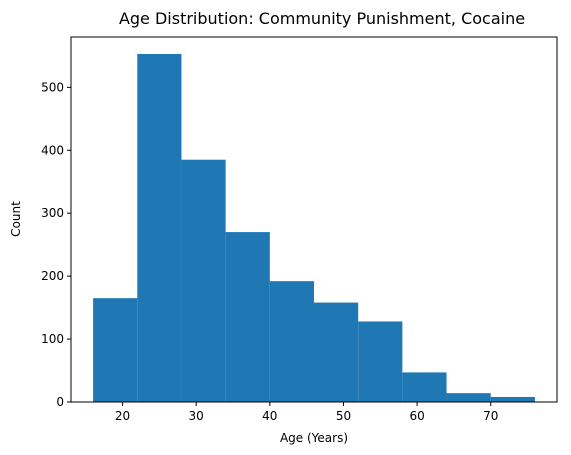 Image resolution: width=571 pixels, height=455 pixels. Describe the element at coordinates (314, 438) in the screenshot. I see `x-axis-label: Age (Years)` at that location.